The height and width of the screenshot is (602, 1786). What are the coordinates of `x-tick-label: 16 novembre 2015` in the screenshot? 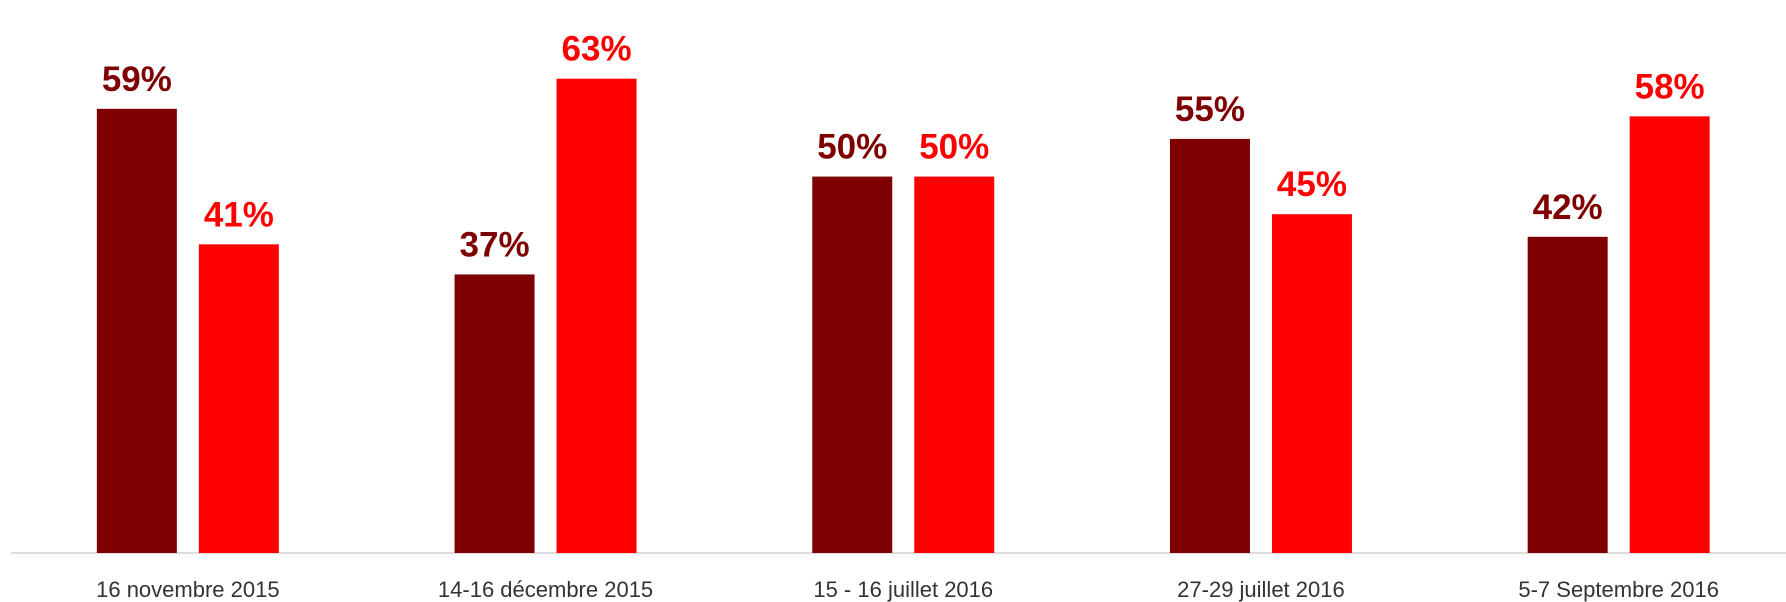 It's located at (187, 589).